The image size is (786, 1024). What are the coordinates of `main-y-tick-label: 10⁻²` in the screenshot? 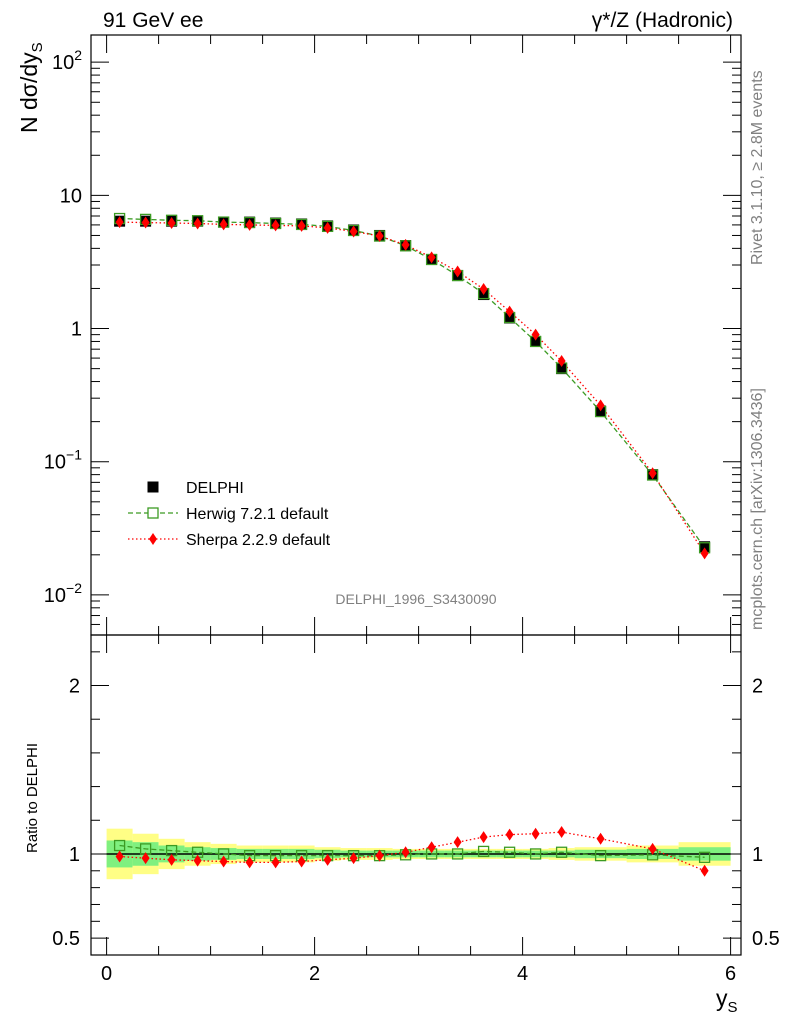 It's located at (63, 593).